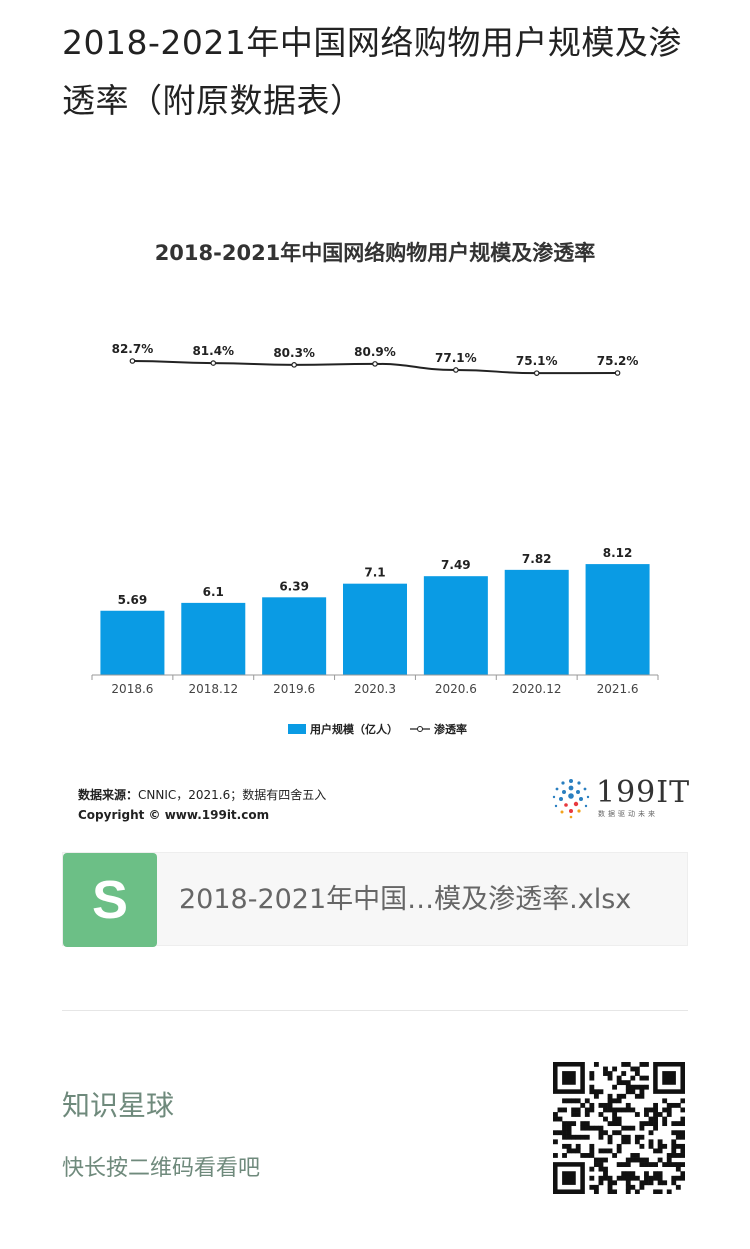 Image resolution: width=750 pixels, height=1249 pixels. I want to click on spreadsheet-s-icon: S, so click(110, 900).